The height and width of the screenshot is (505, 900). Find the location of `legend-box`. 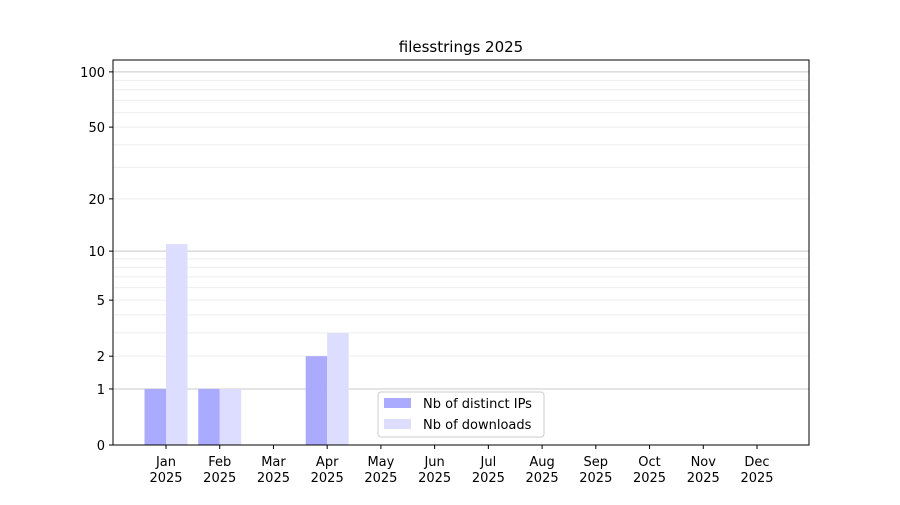

legend-box is located at coordinates (461, 414).